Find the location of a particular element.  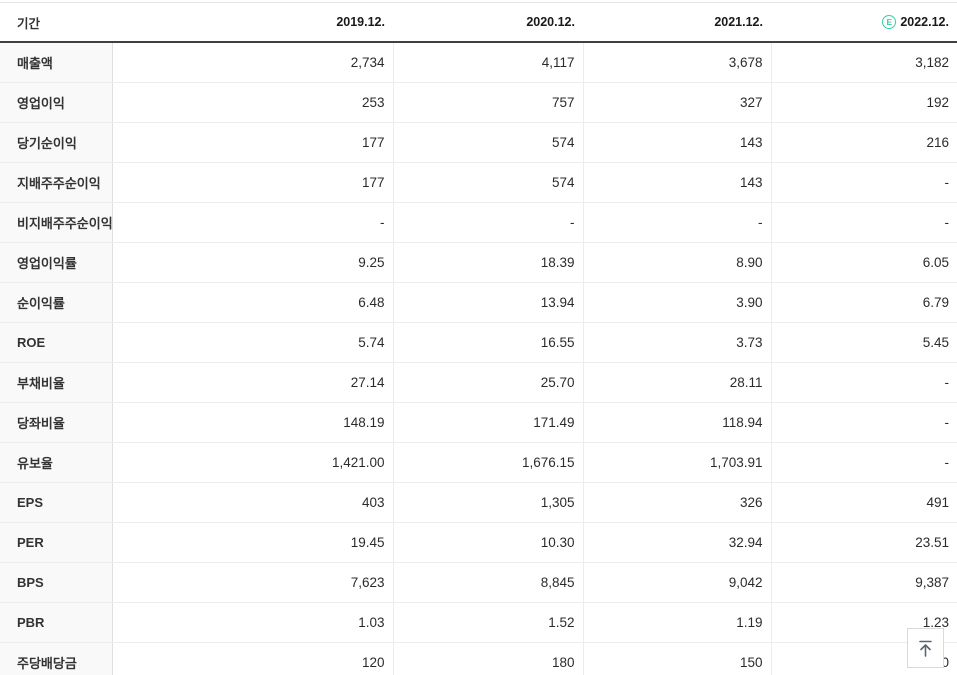

value-cell: 216 is located at coordinates (864, 142).